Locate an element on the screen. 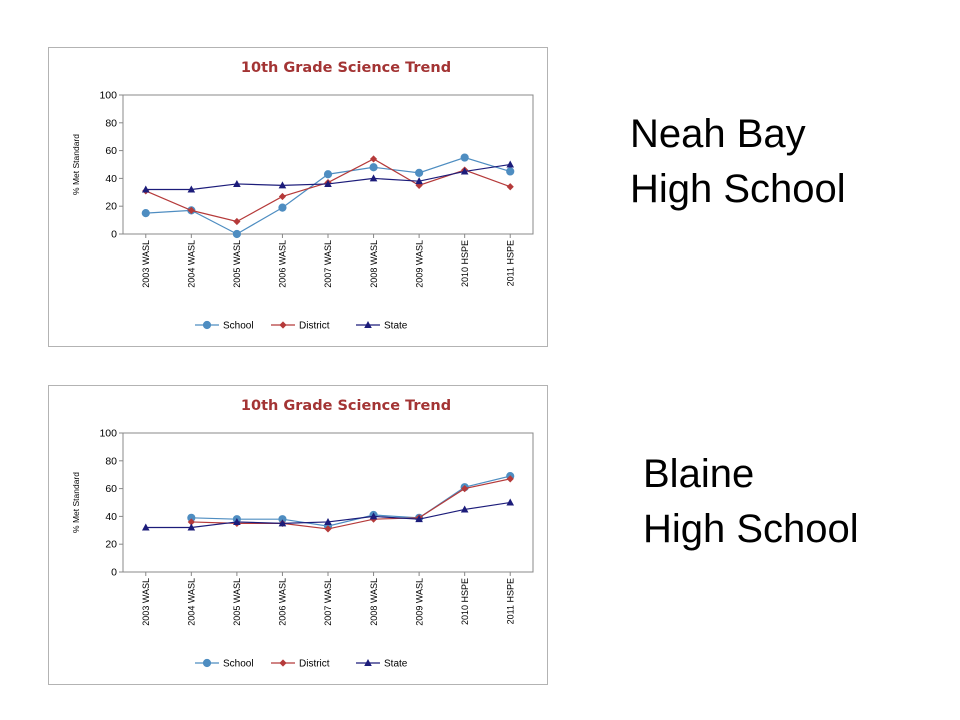  school-label-neah-bay: Neah Bay High School is located at coordinates (738, 162).